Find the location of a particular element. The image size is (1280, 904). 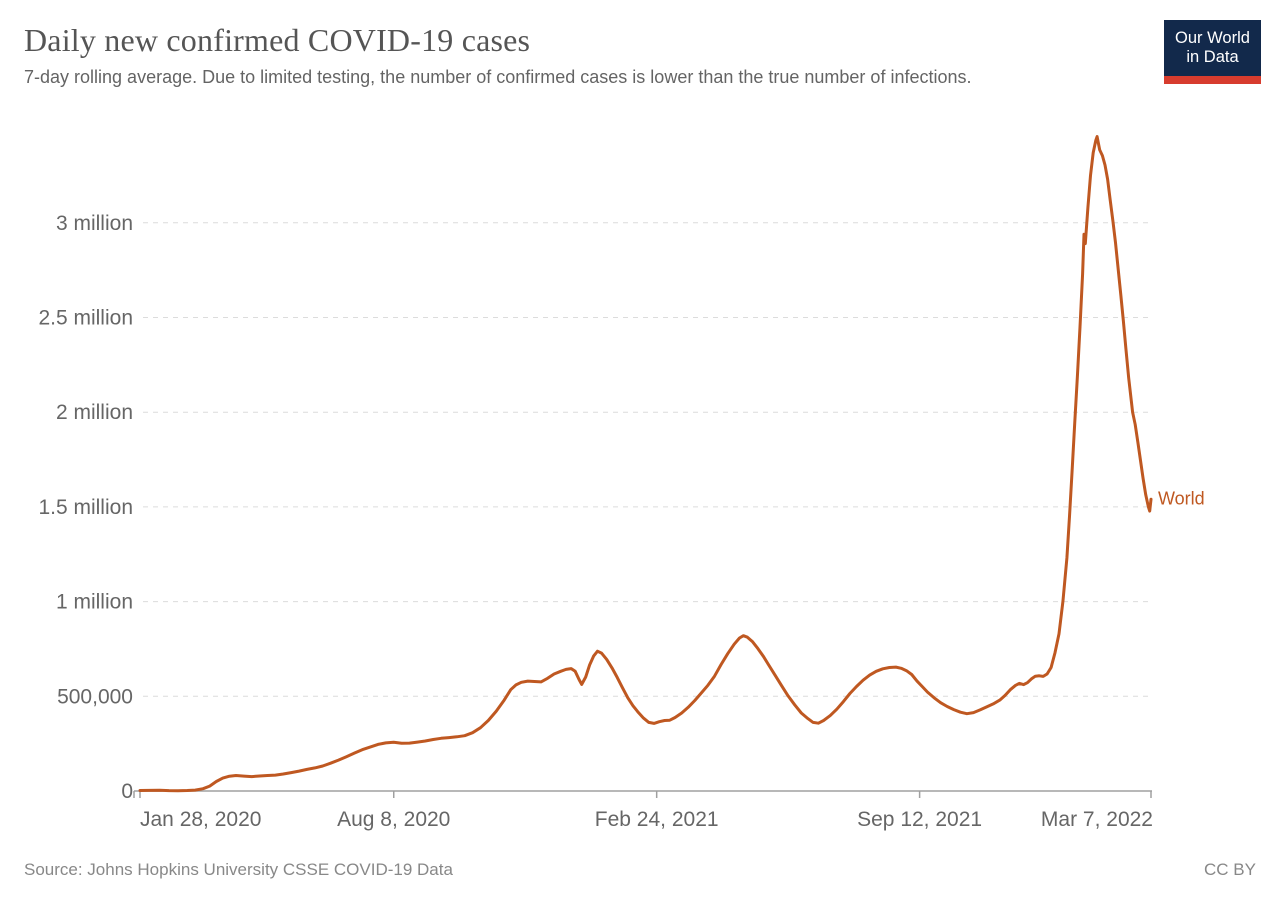

x-axis-tick-label: Feb 24, 2021 is located at coordinates (657, 819).